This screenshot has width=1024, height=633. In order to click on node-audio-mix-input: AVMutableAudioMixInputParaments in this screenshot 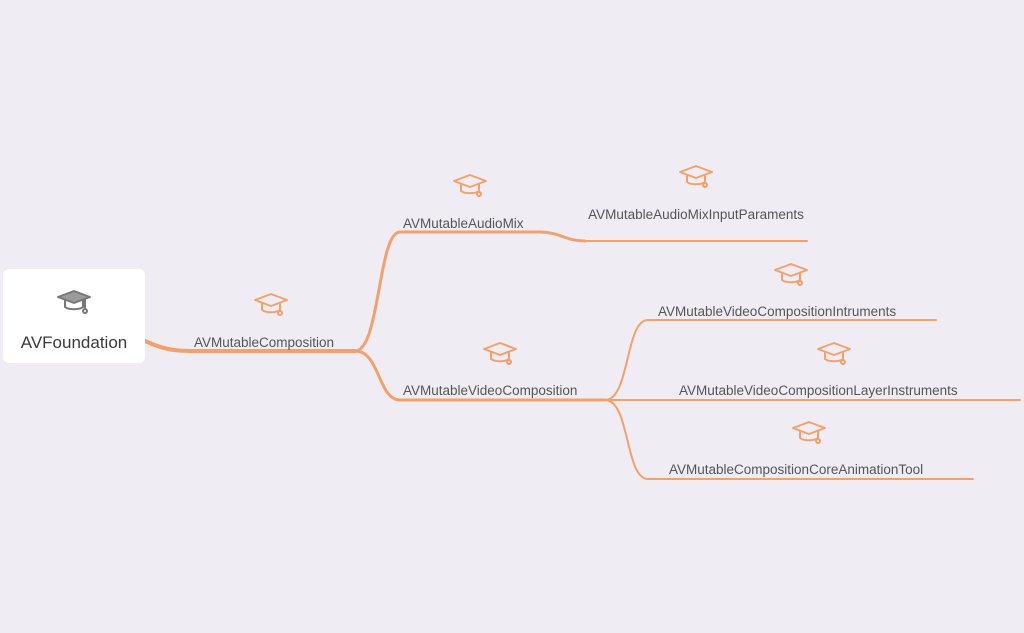, I will do `click(696, 214)`.